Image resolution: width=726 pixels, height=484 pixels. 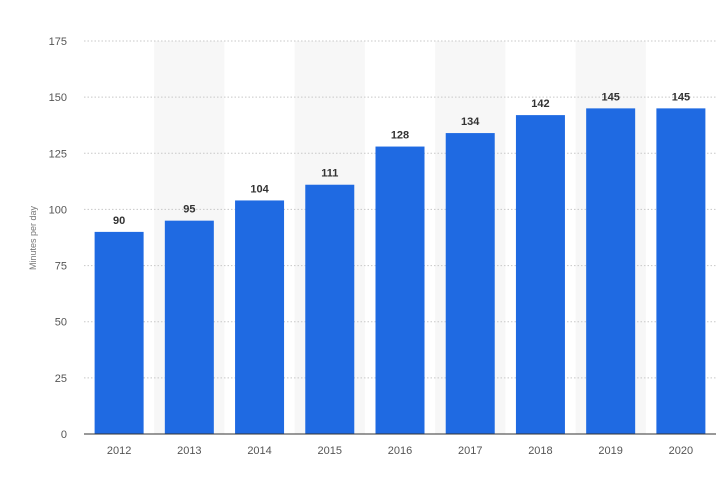 What do you see at coordinates (259, 451) in the screenshot?
I see `x-tick-label-2014: 2014` at bounding box center [259, 451].